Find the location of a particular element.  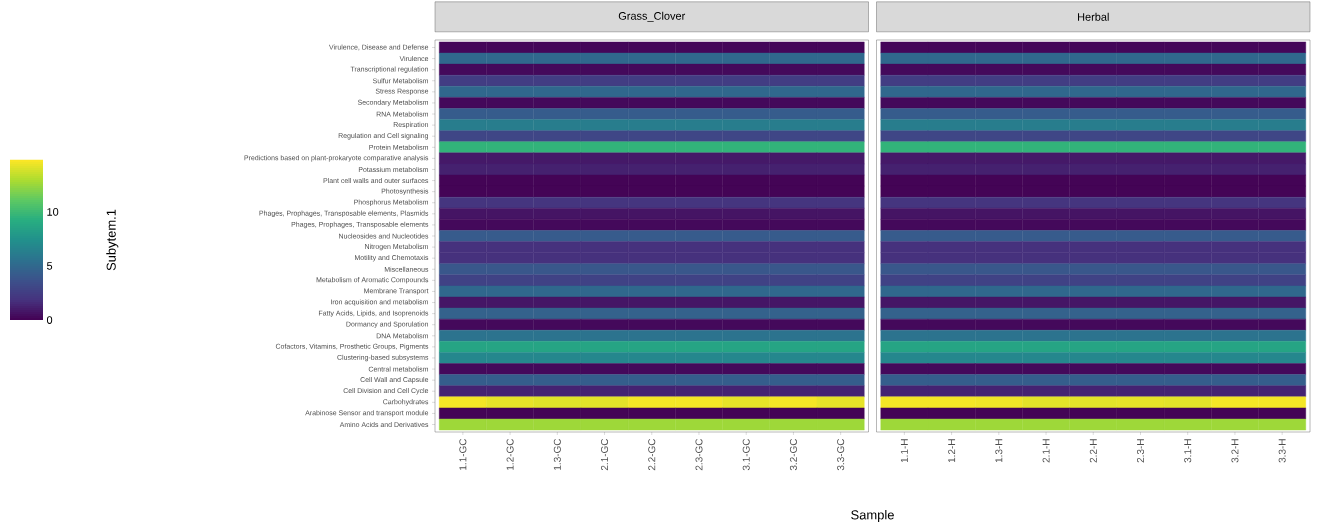

x-tick-label: 3.3-GC is located at coordinates (841, 454).